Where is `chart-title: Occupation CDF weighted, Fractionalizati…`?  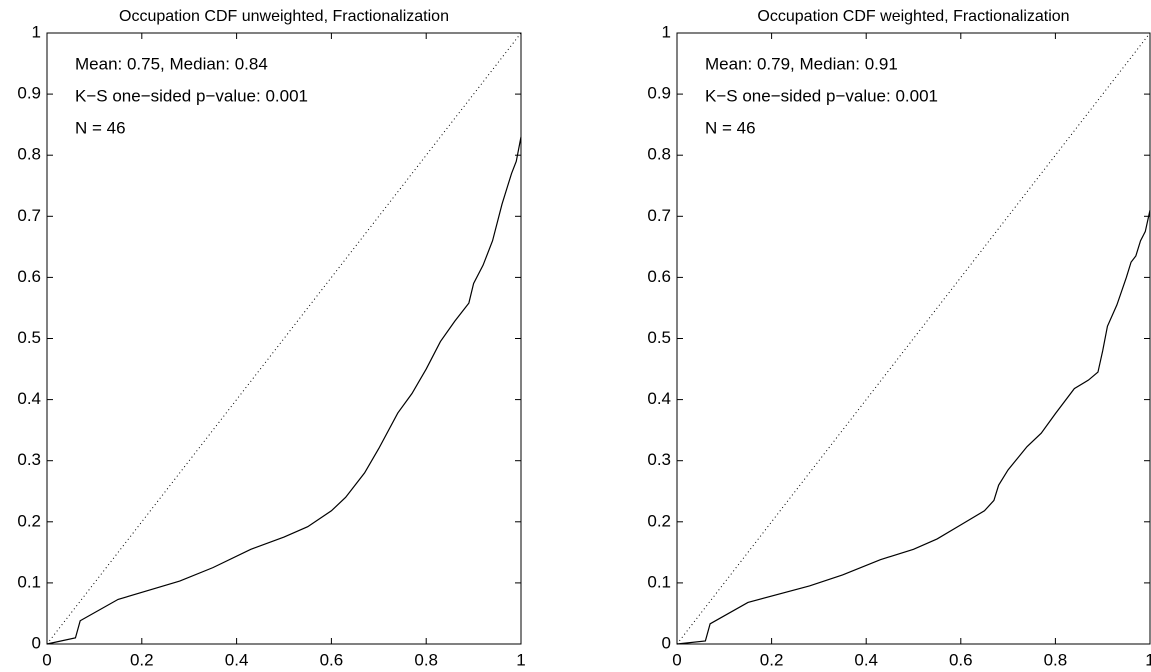
chart-title: Occupation CDF weighted, Fractionalizati… is located at coordinates (913, 16).